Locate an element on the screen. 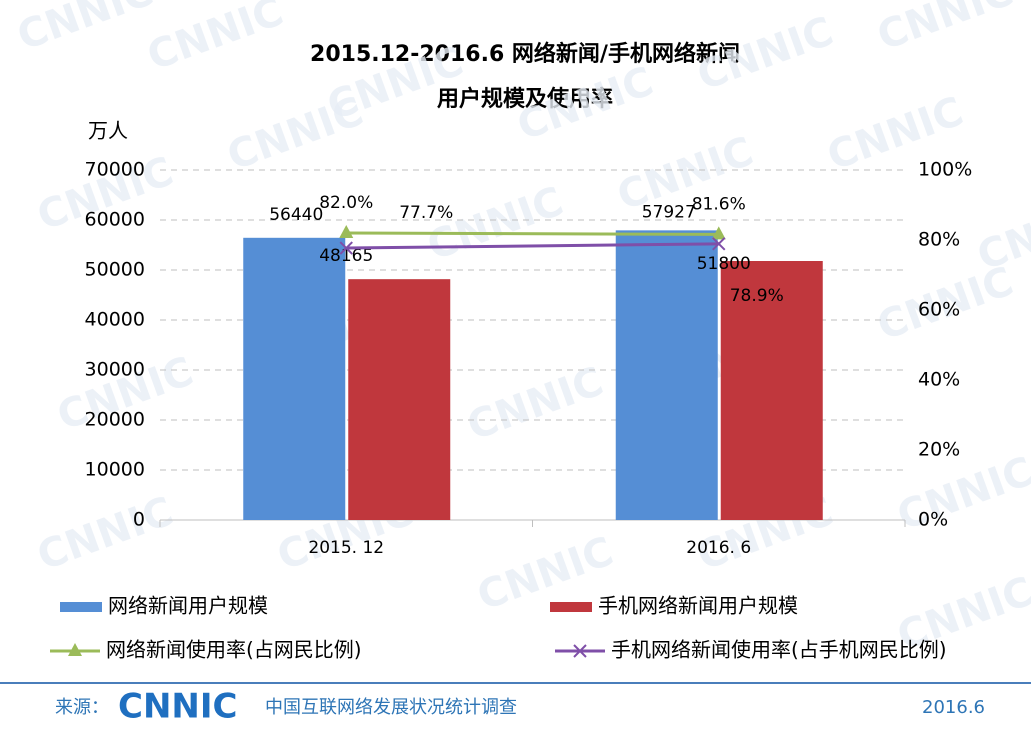 The width and height of the screenshot is (1031, 743). y-tick-label: 50000 is located at coordinates (115, 270).